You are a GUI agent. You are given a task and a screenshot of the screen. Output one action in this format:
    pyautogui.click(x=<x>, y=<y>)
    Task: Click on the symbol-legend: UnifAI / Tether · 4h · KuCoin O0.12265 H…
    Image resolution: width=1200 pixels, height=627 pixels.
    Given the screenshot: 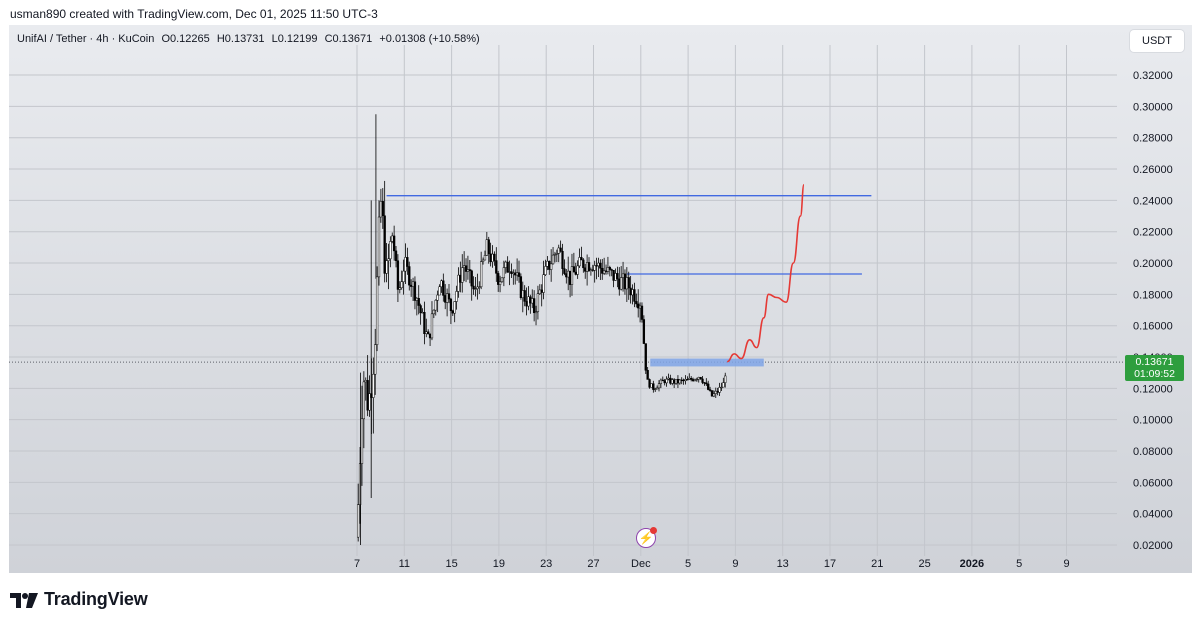 What is the action you would take?
    pyautogui.click(x=250, y=39)
    